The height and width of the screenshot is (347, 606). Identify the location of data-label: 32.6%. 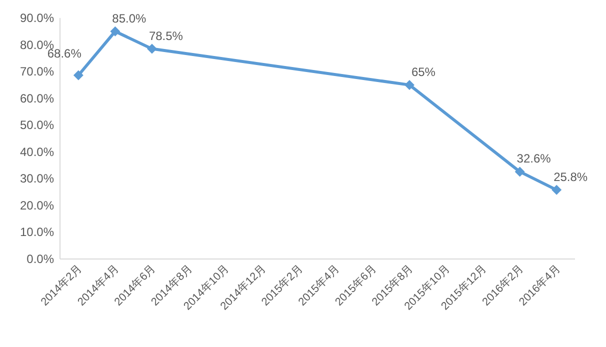
(534, 159).